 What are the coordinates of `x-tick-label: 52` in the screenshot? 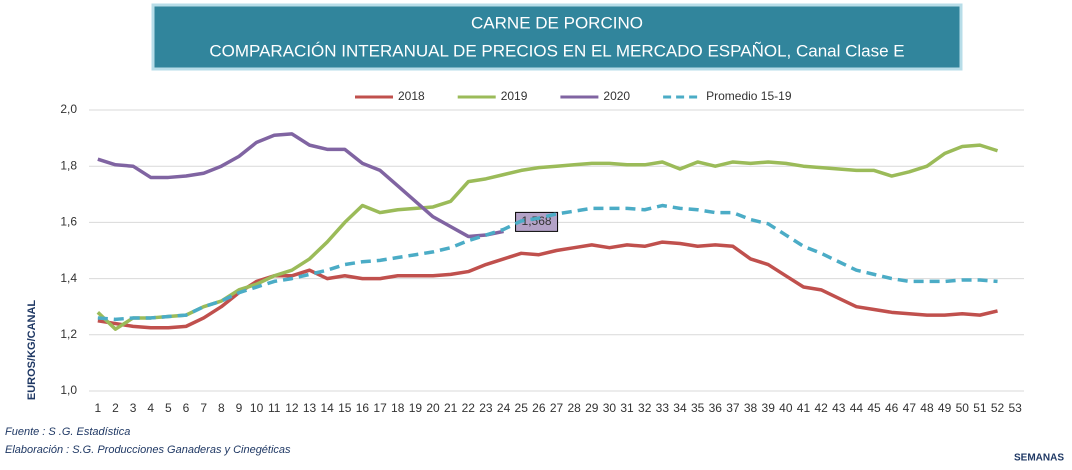 It's located at (998, 408).